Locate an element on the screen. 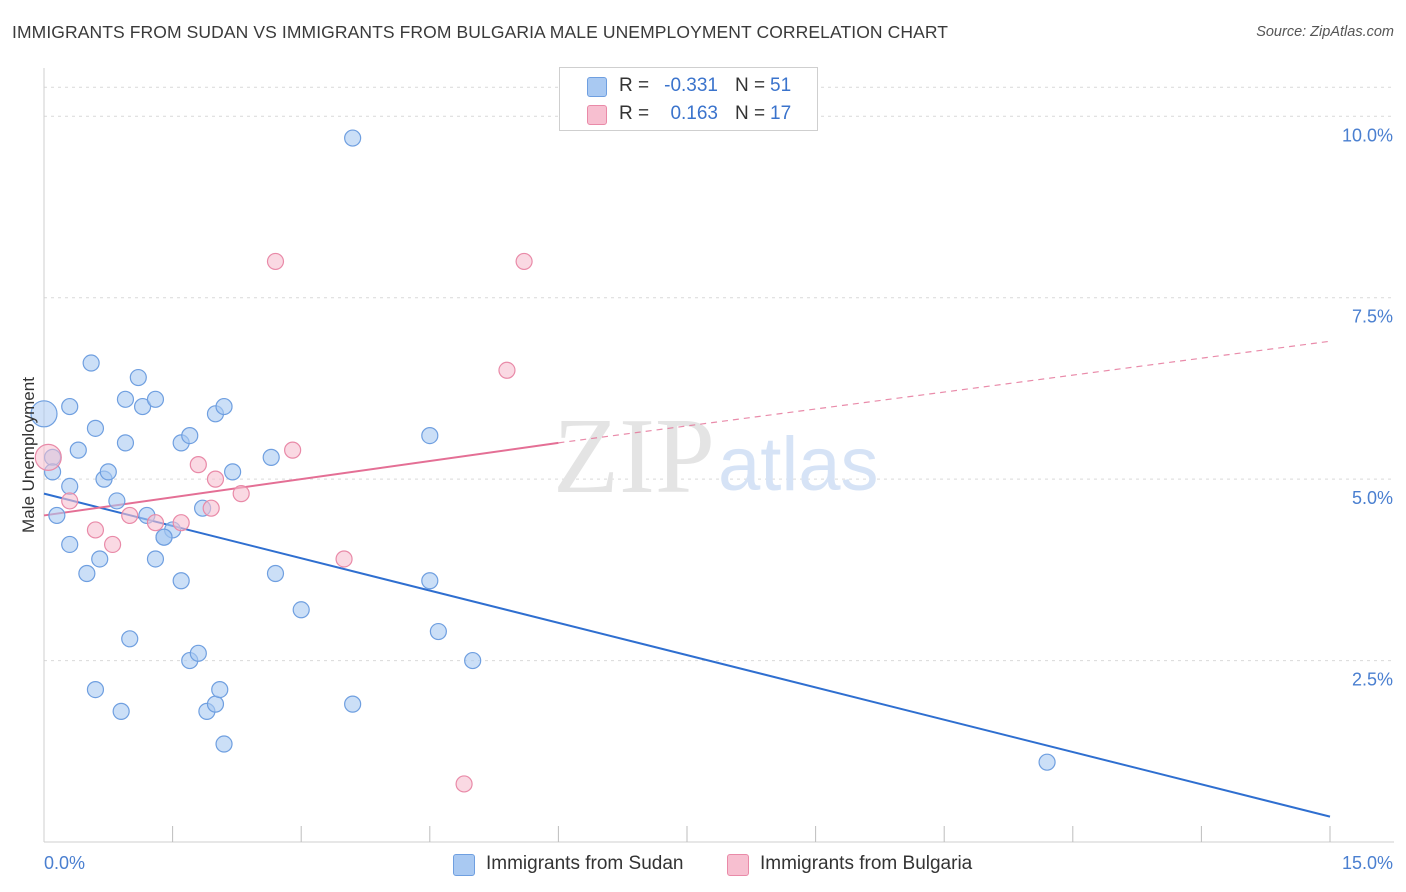  legend-row-sudan: R = -0.331 N = 51 is located at coordinates (688, 86).